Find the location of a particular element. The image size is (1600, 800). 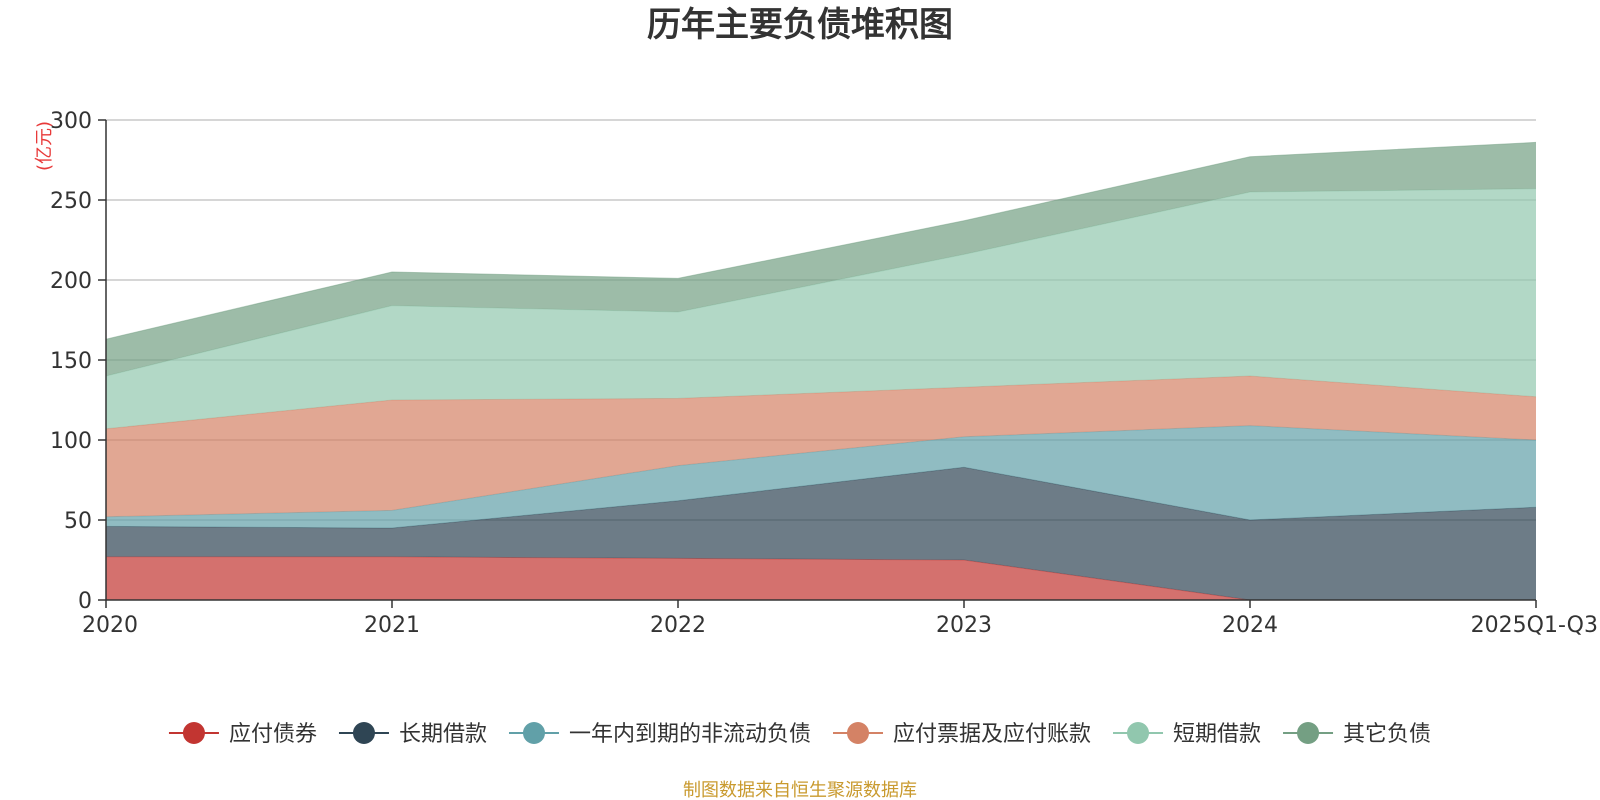

legend-label: 长期借款 is located at coordinates (443, 734).